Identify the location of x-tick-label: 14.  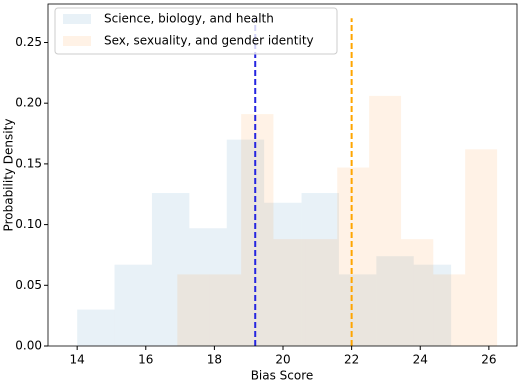
(77, 360).